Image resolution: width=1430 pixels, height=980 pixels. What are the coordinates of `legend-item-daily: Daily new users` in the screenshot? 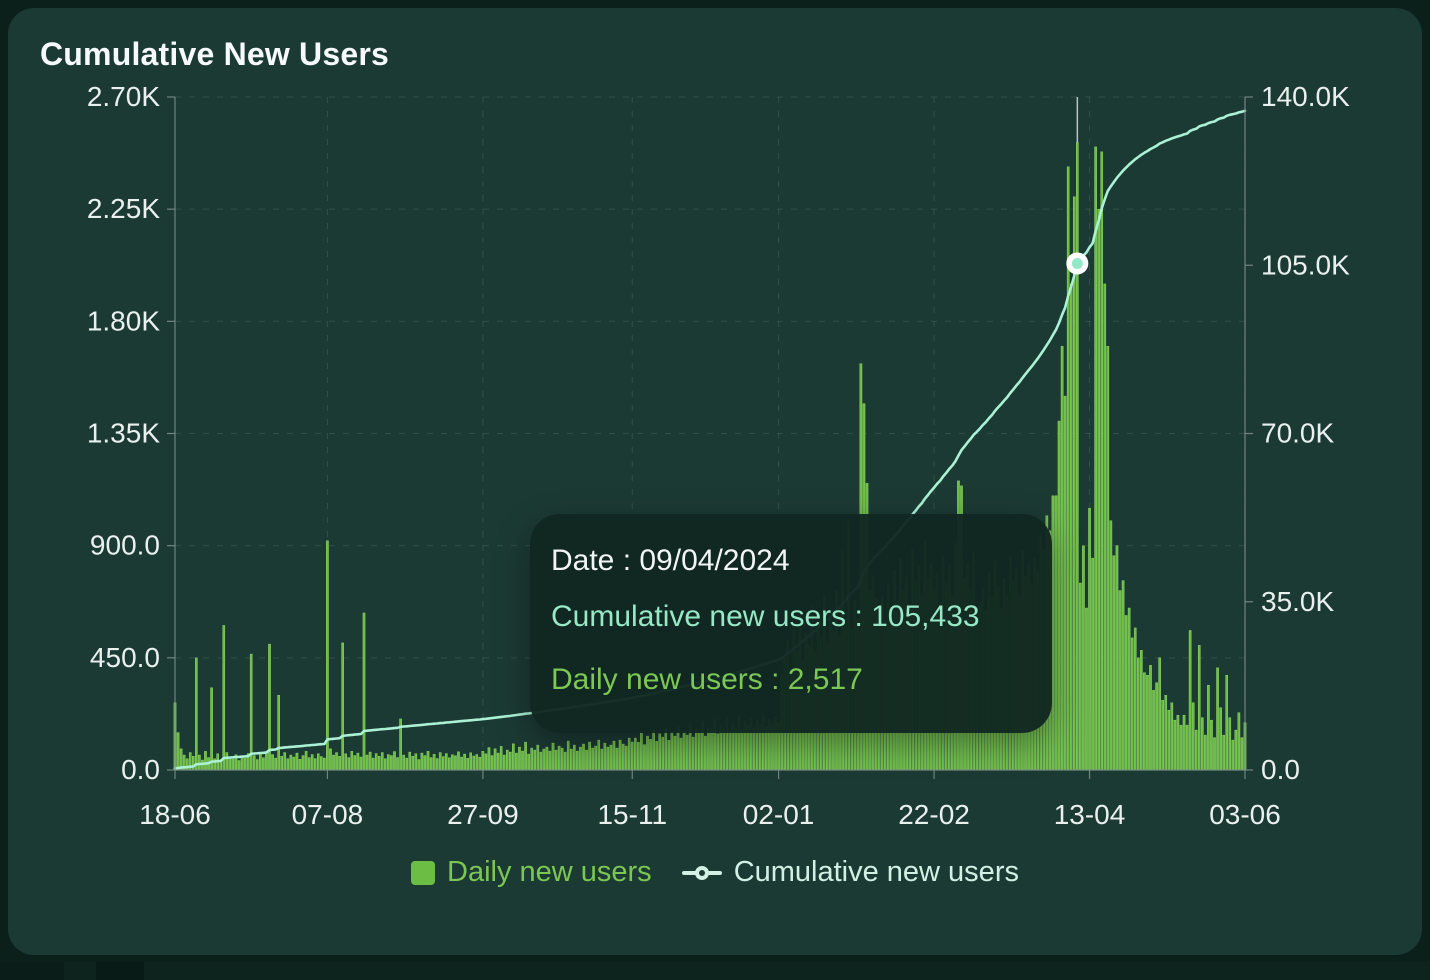 It's located at (531, 872).